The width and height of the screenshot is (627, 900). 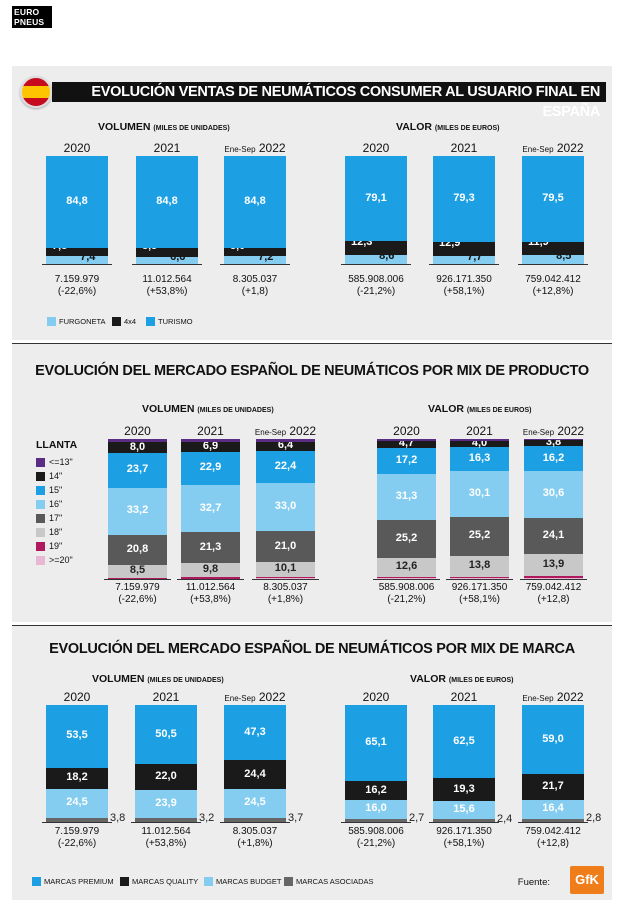 I want to click on data-label: 13,9, so click(x=553, y=564).